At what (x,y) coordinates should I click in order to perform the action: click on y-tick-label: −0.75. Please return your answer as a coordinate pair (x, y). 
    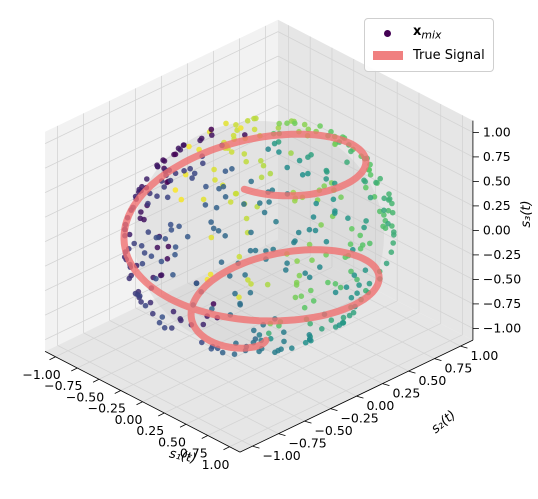
    Looking at the image, I should click on (307, 443).